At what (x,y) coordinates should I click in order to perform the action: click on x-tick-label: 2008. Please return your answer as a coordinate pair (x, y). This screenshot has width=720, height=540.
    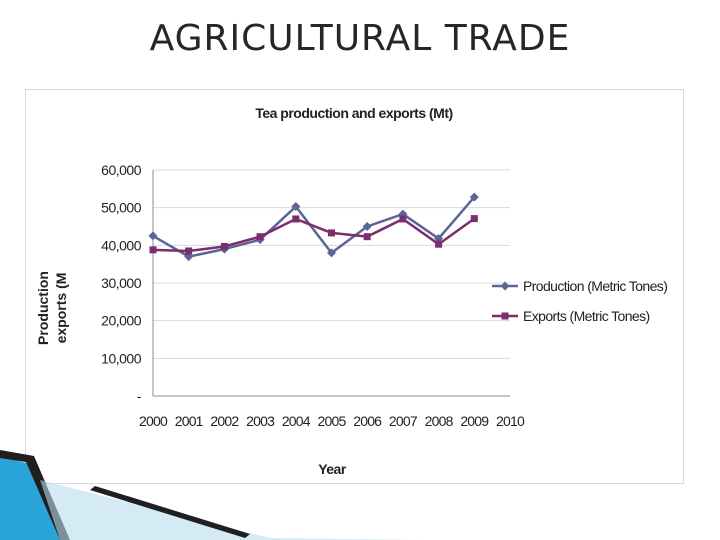
    Looking at the image, I should click on (439, 421).